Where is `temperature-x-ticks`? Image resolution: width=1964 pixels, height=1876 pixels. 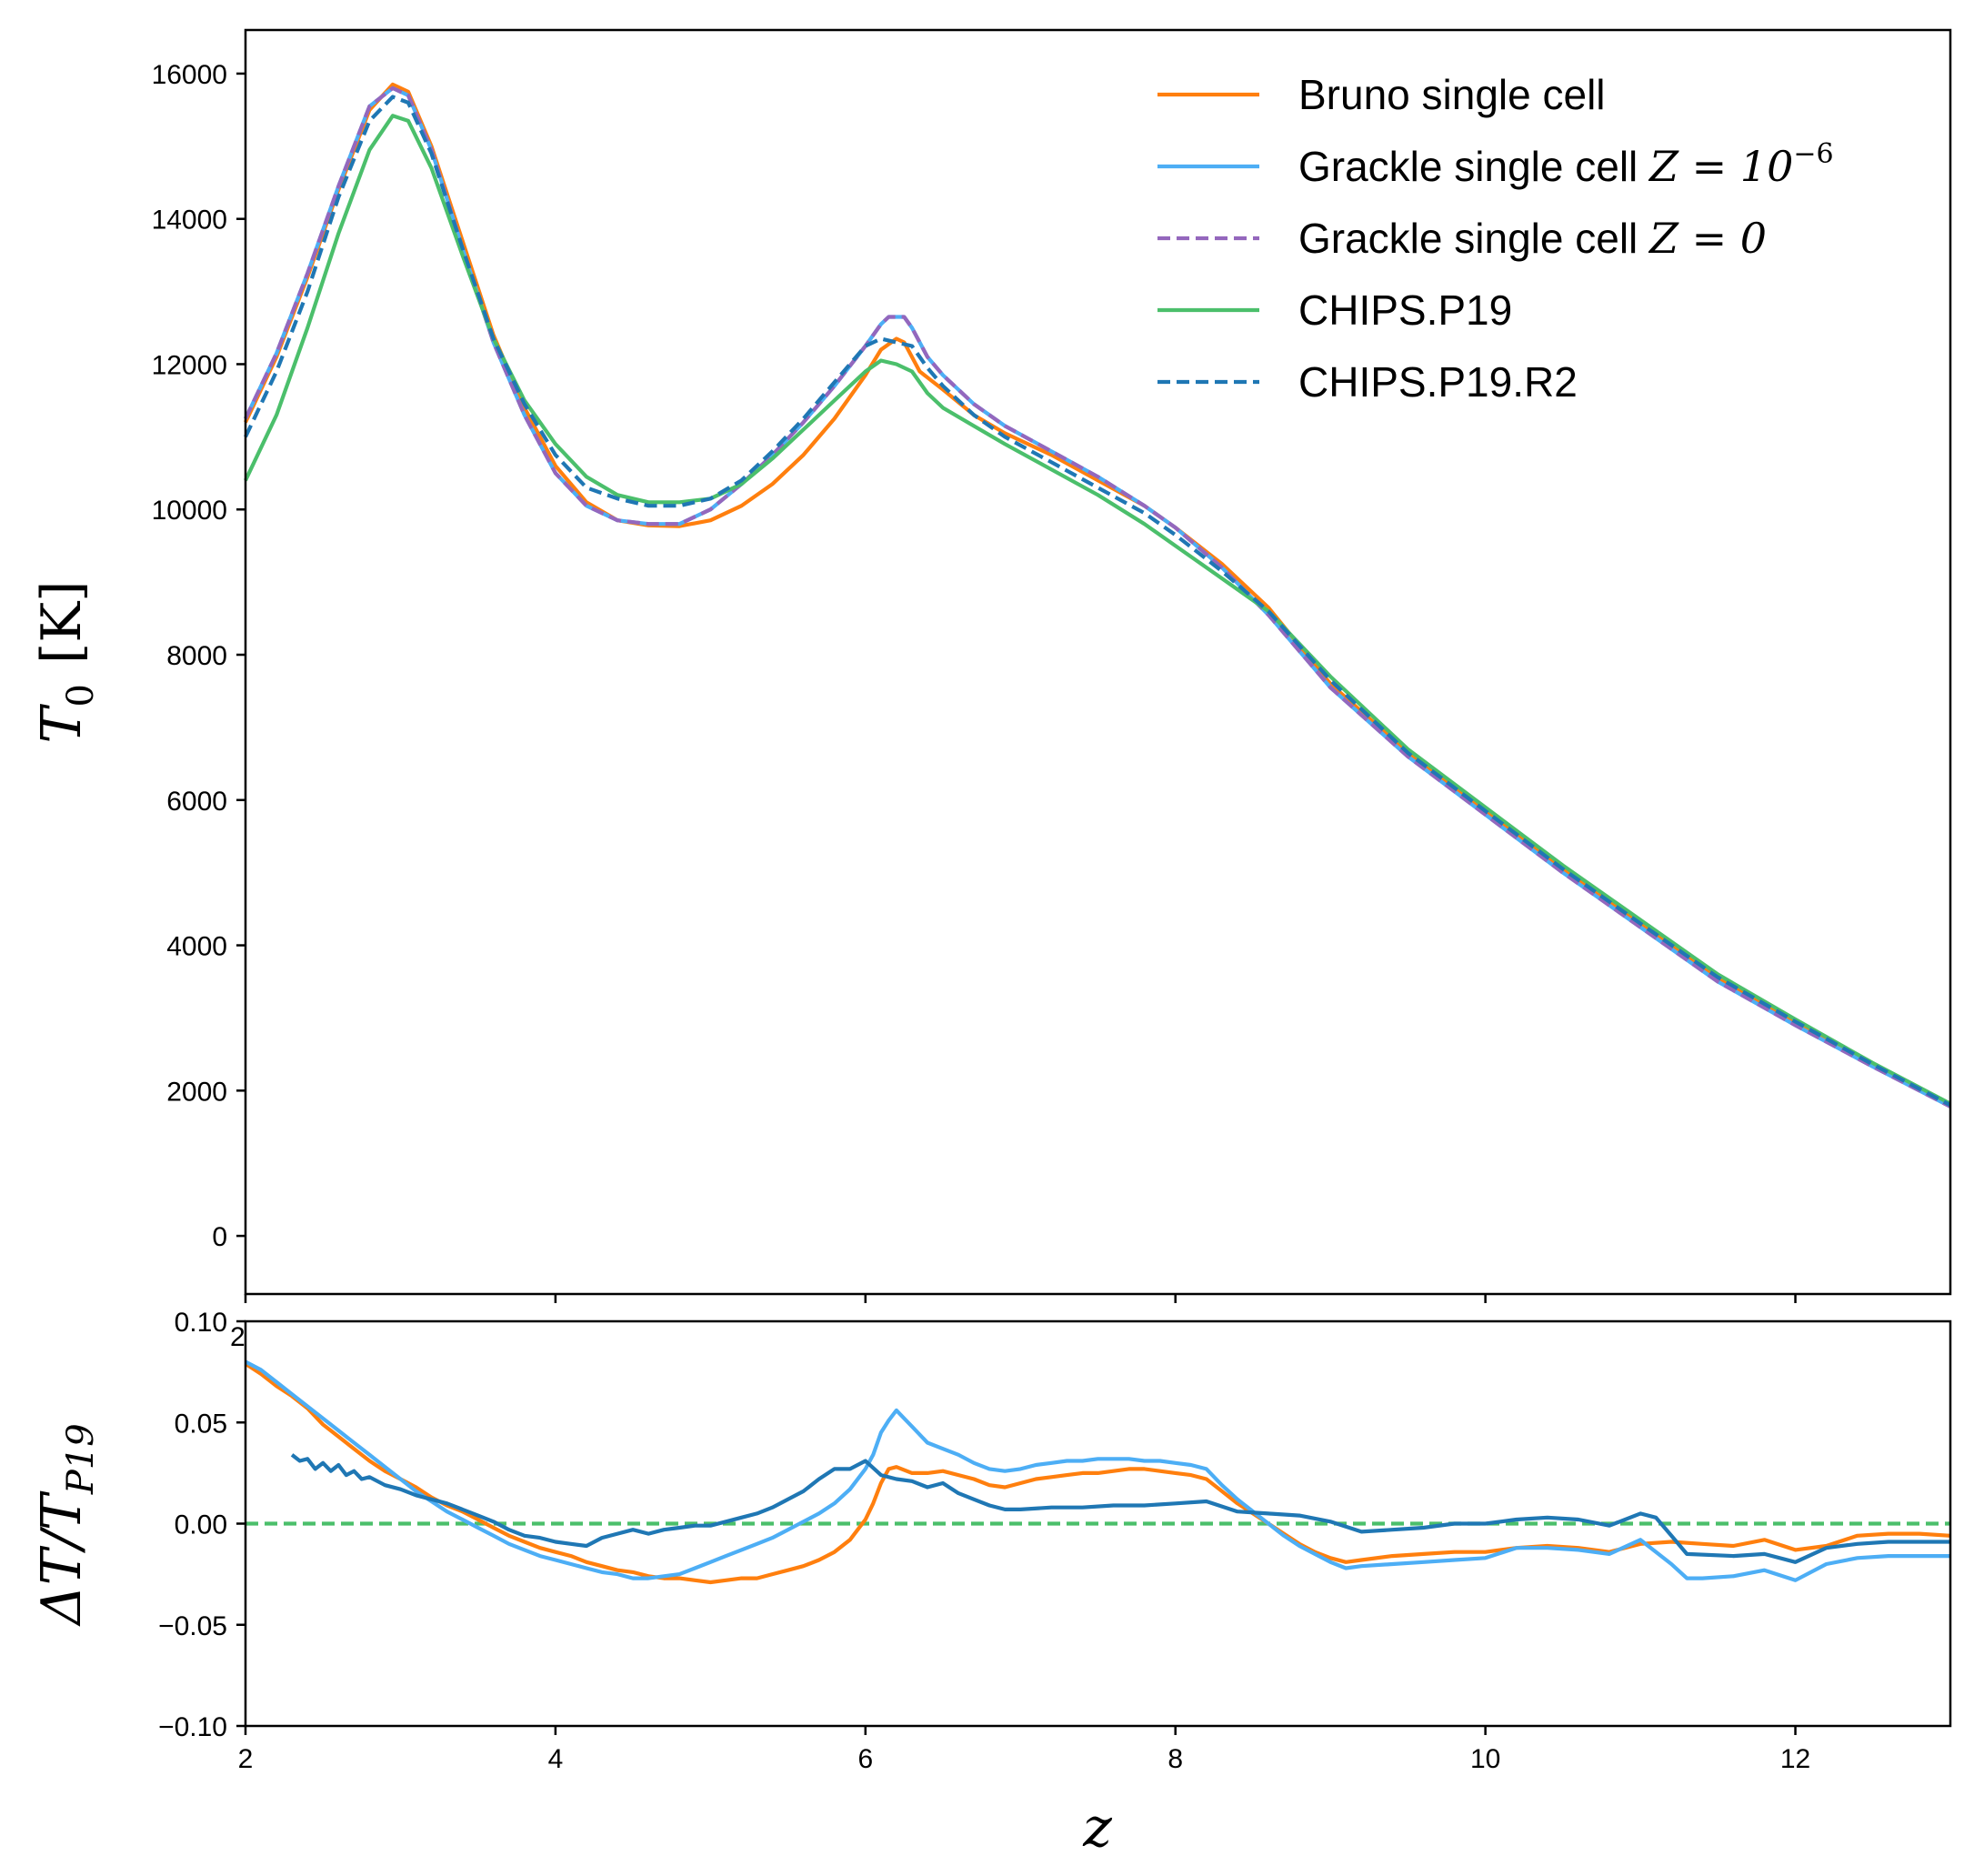 temperature-x-ticks is located at coordinates (1020, 1298).